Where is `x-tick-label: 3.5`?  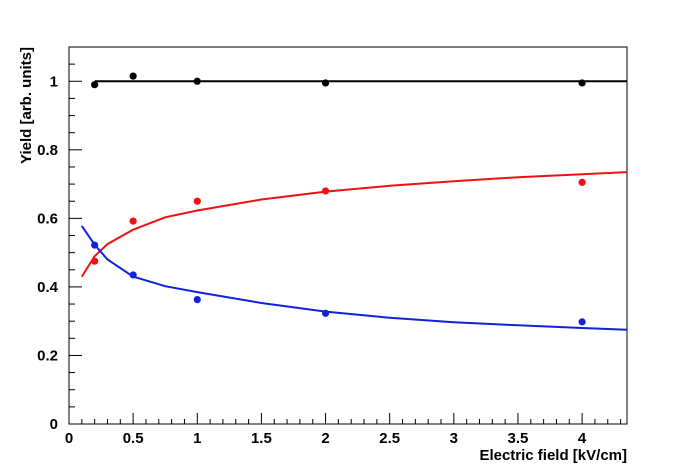
x-tick-label: 3.5 is located at coordinates (518, 438).